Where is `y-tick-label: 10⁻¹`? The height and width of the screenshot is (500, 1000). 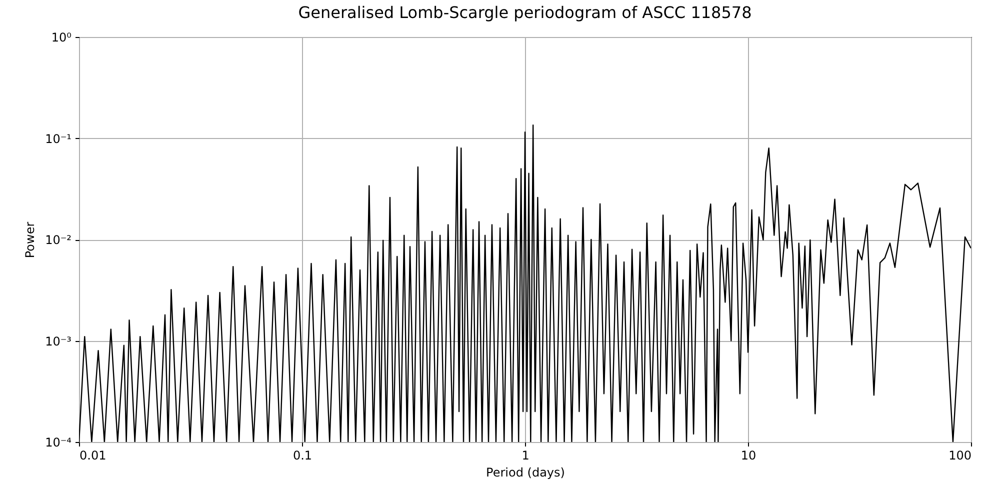 y-tick-label: 10⁻¹ is located at coordinates (58, 139).